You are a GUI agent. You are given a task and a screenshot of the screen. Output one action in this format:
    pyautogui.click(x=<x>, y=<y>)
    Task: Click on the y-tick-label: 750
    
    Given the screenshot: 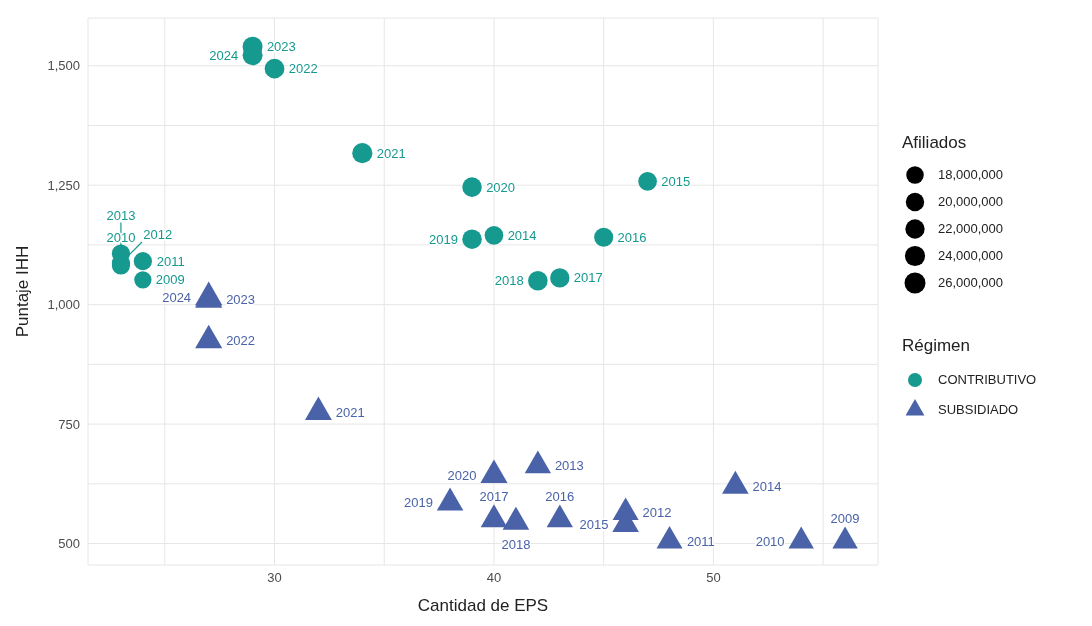 What is the action you would take?
    pyautogui.click(x=69, y=424)
    